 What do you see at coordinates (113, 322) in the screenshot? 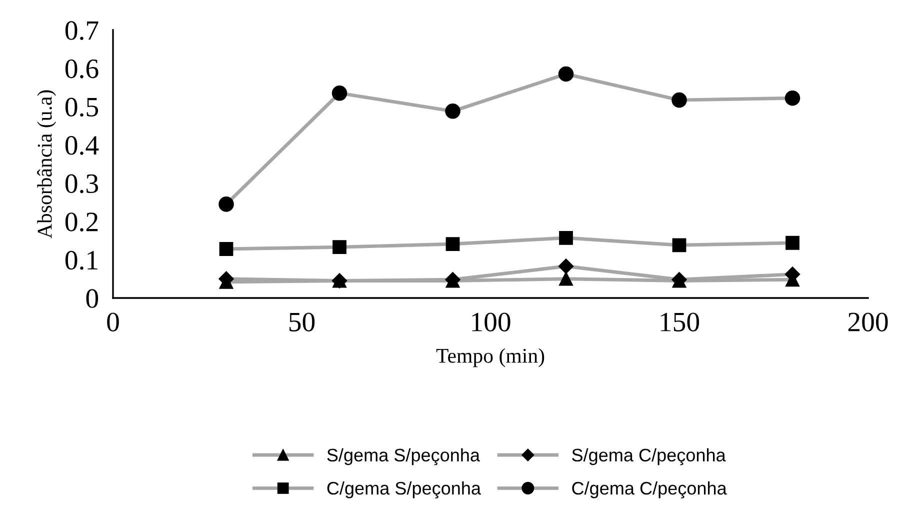
I see `x-tick-label: 0` at bounding box center [113, 322].